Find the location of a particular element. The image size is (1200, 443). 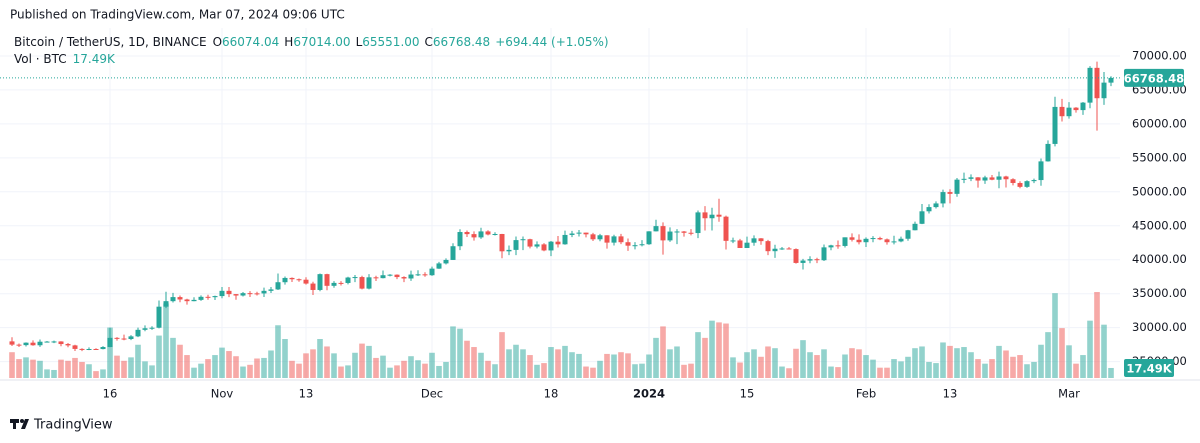

legend-key: O is located at coordinates (217, 42).